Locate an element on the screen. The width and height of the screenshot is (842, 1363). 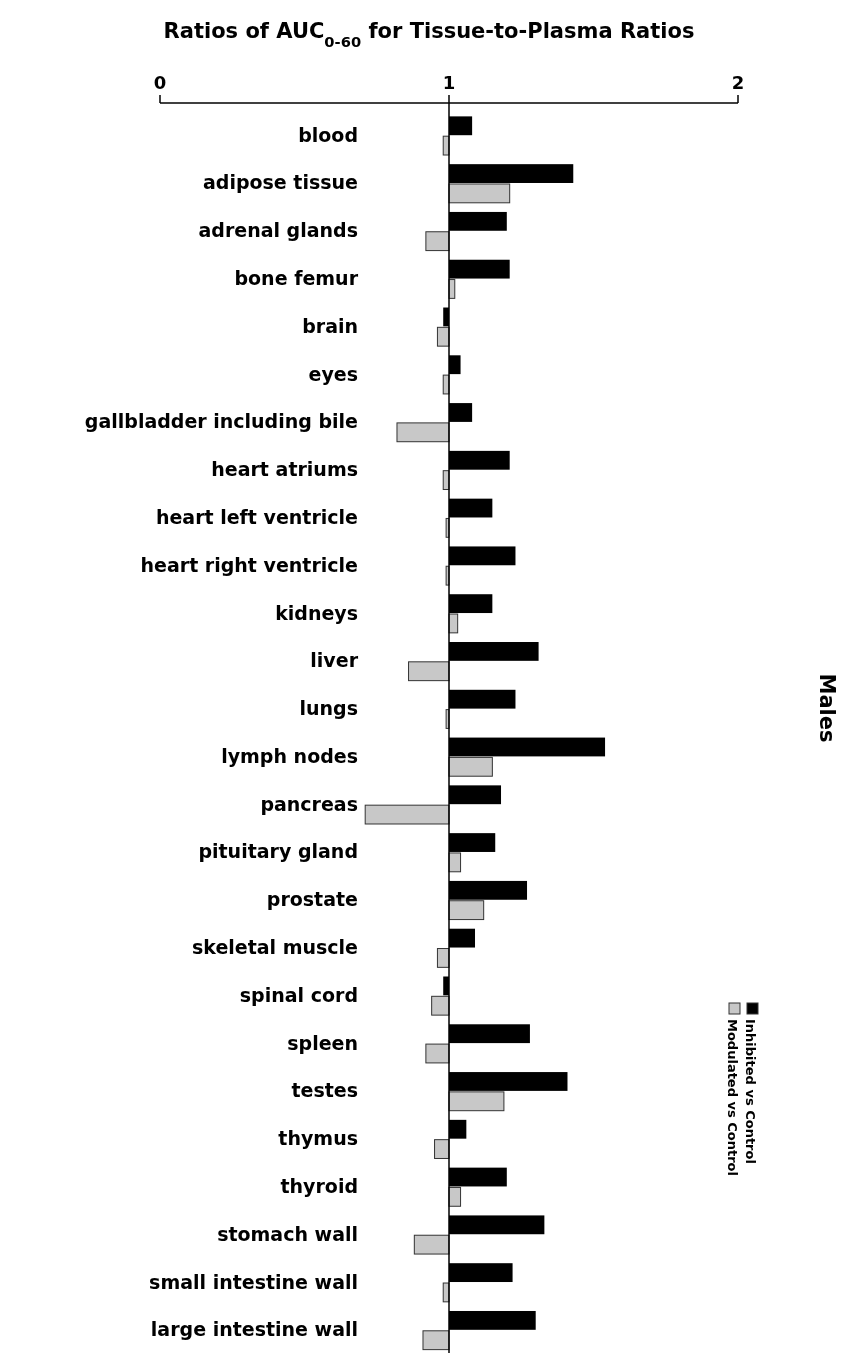
y-tick-label: heart atriums is located at coordinates (284, 469).